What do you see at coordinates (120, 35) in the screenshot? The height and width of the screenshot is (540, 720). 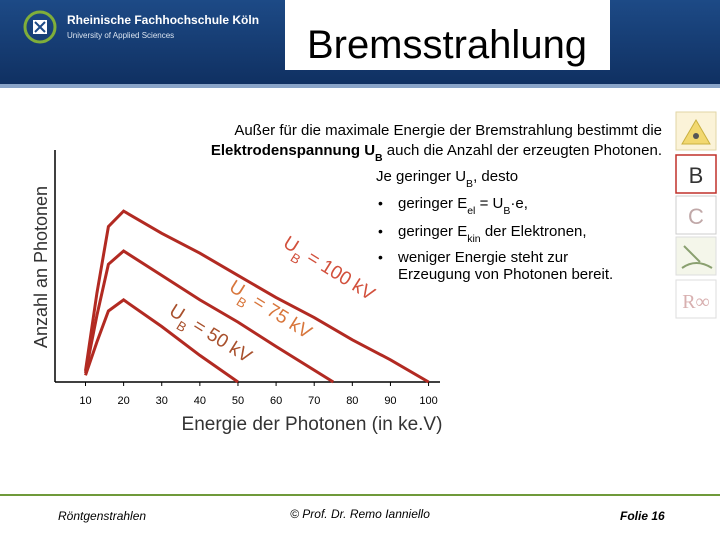 I see `school-subtitle: University of Applied Sciences` at bounding box center [120, 35].